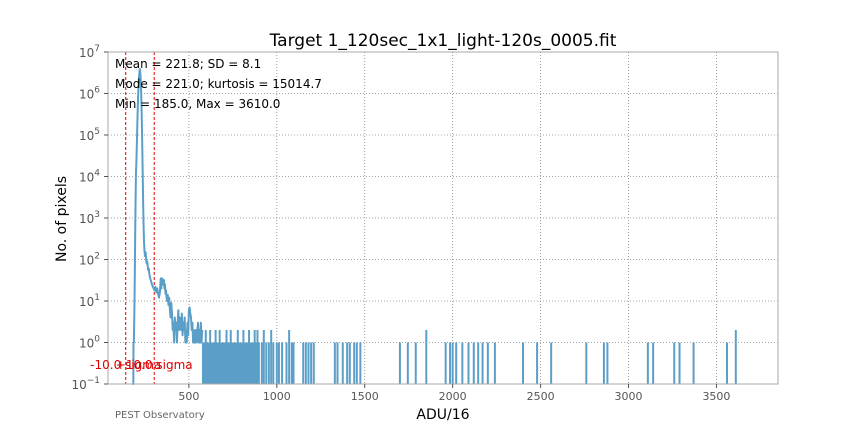  I want to click on sigma-marker-label: +10.0 sigma, so click(154, 365).